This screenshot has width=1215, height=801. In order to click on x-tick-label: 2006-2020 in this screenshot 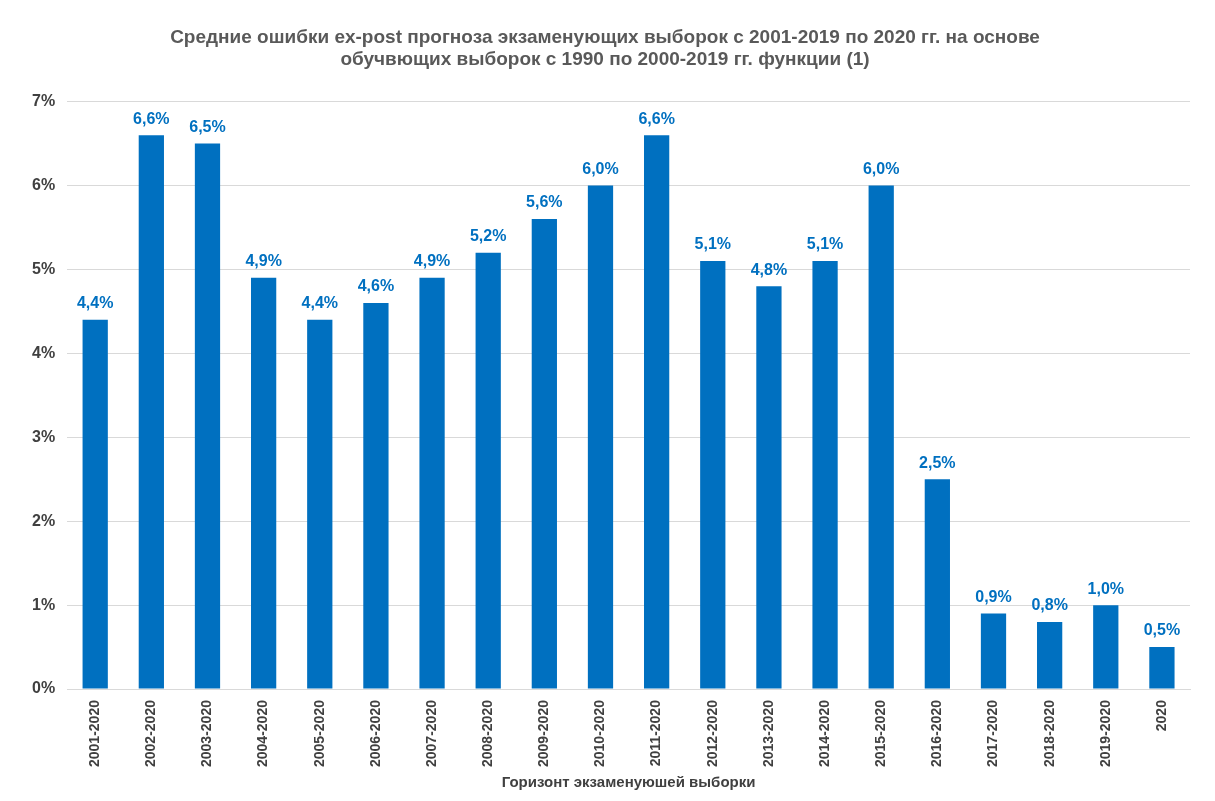, I will do `click(374, 733)`.